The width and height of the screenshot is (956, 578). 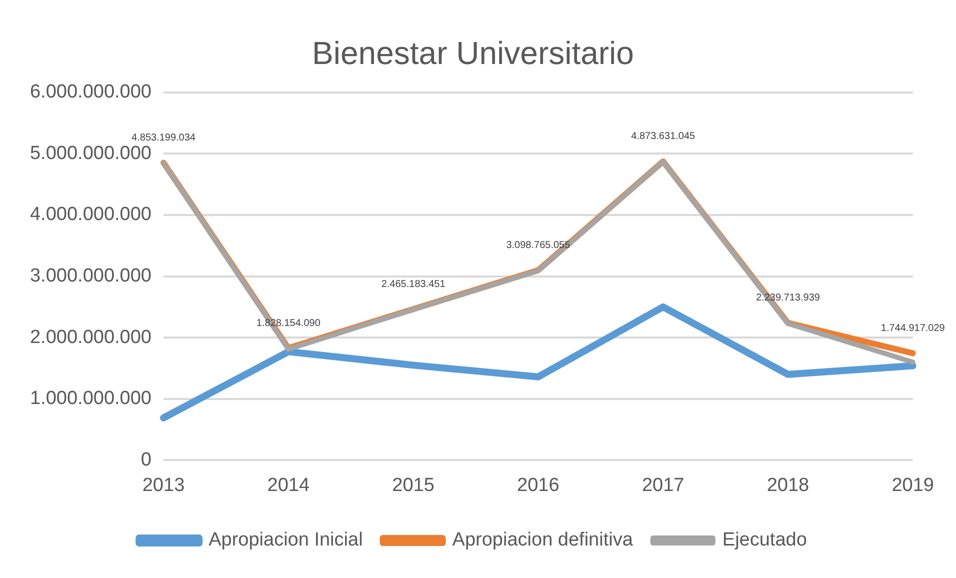 I want to click on y-tick-label: 1.000.000.000, so click(x=91, y=399).